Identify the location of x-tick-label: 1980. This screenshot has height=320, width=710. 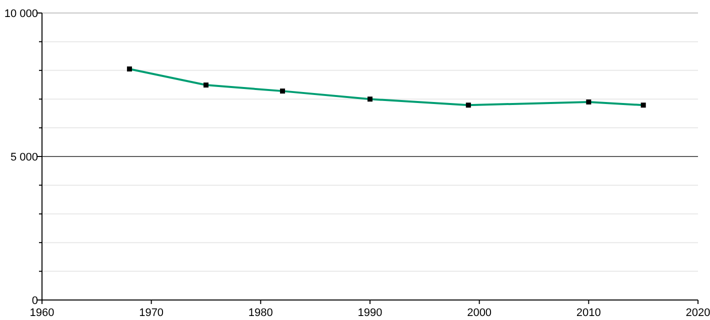
(260, 313).